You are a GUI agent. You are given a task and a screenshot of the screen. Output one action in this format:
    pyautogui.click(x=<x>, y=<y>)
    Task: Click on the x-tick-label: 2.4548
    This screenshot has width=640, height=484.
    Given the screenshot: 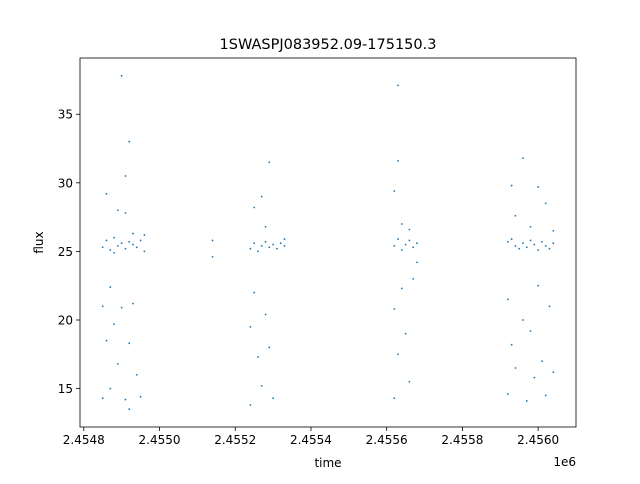 What is the action you would take?
    pyautogui.click(x=84, y=440)
    